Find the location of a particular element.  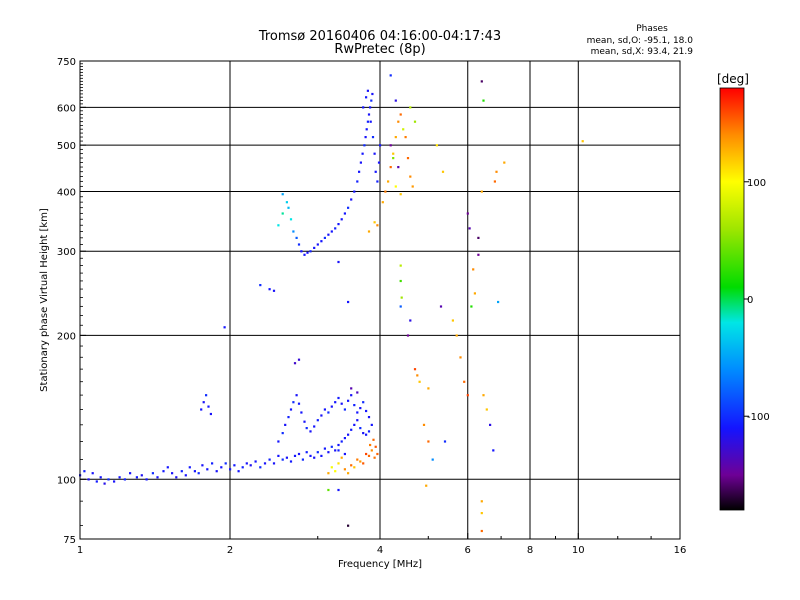

colorbar-tick-label: -100 is located at coordinates (758, 417).